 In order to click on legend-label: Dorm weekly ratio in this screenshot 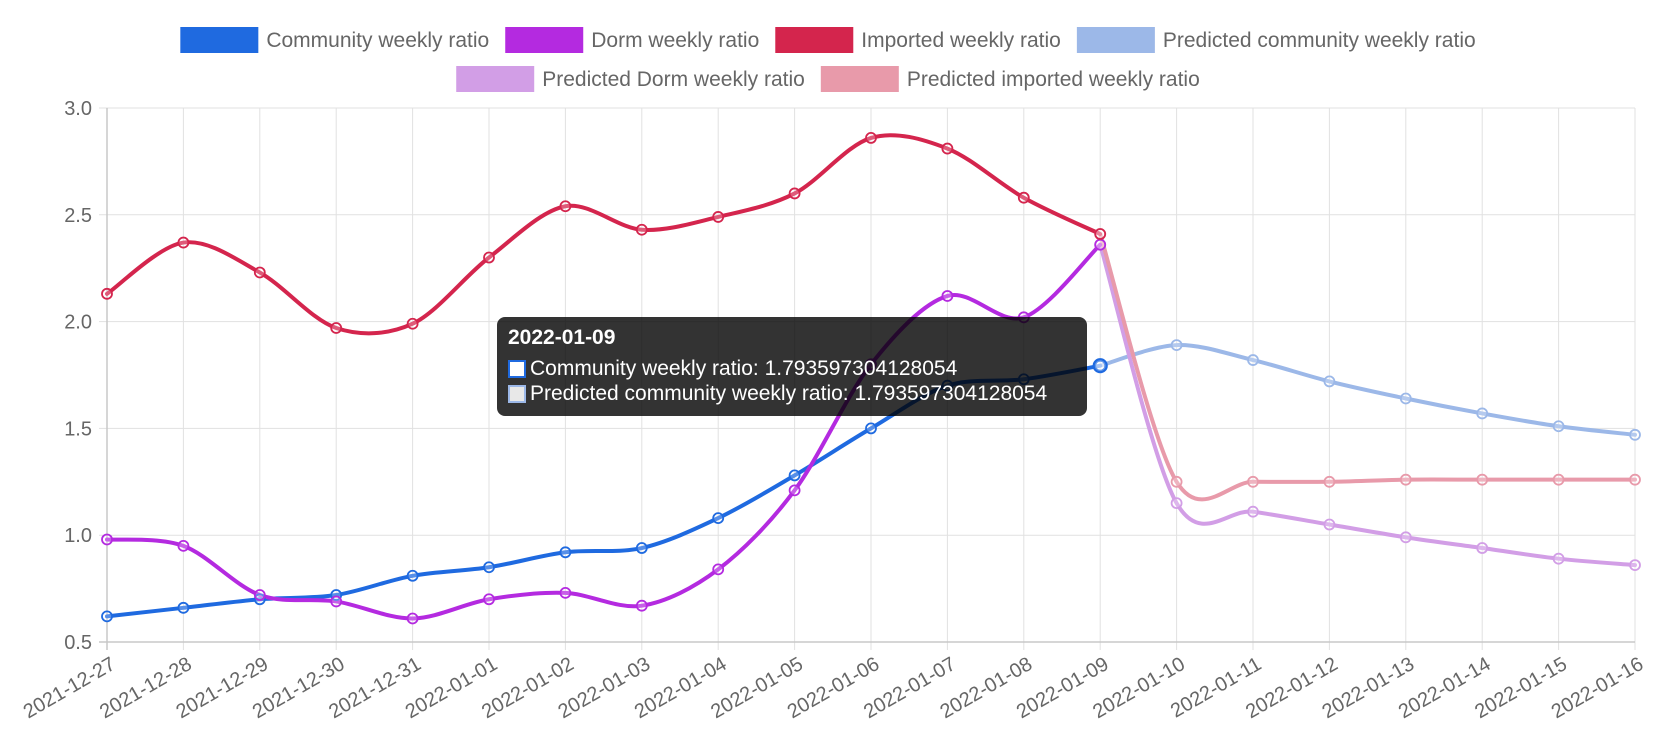, I will do `click(675, 40)`.